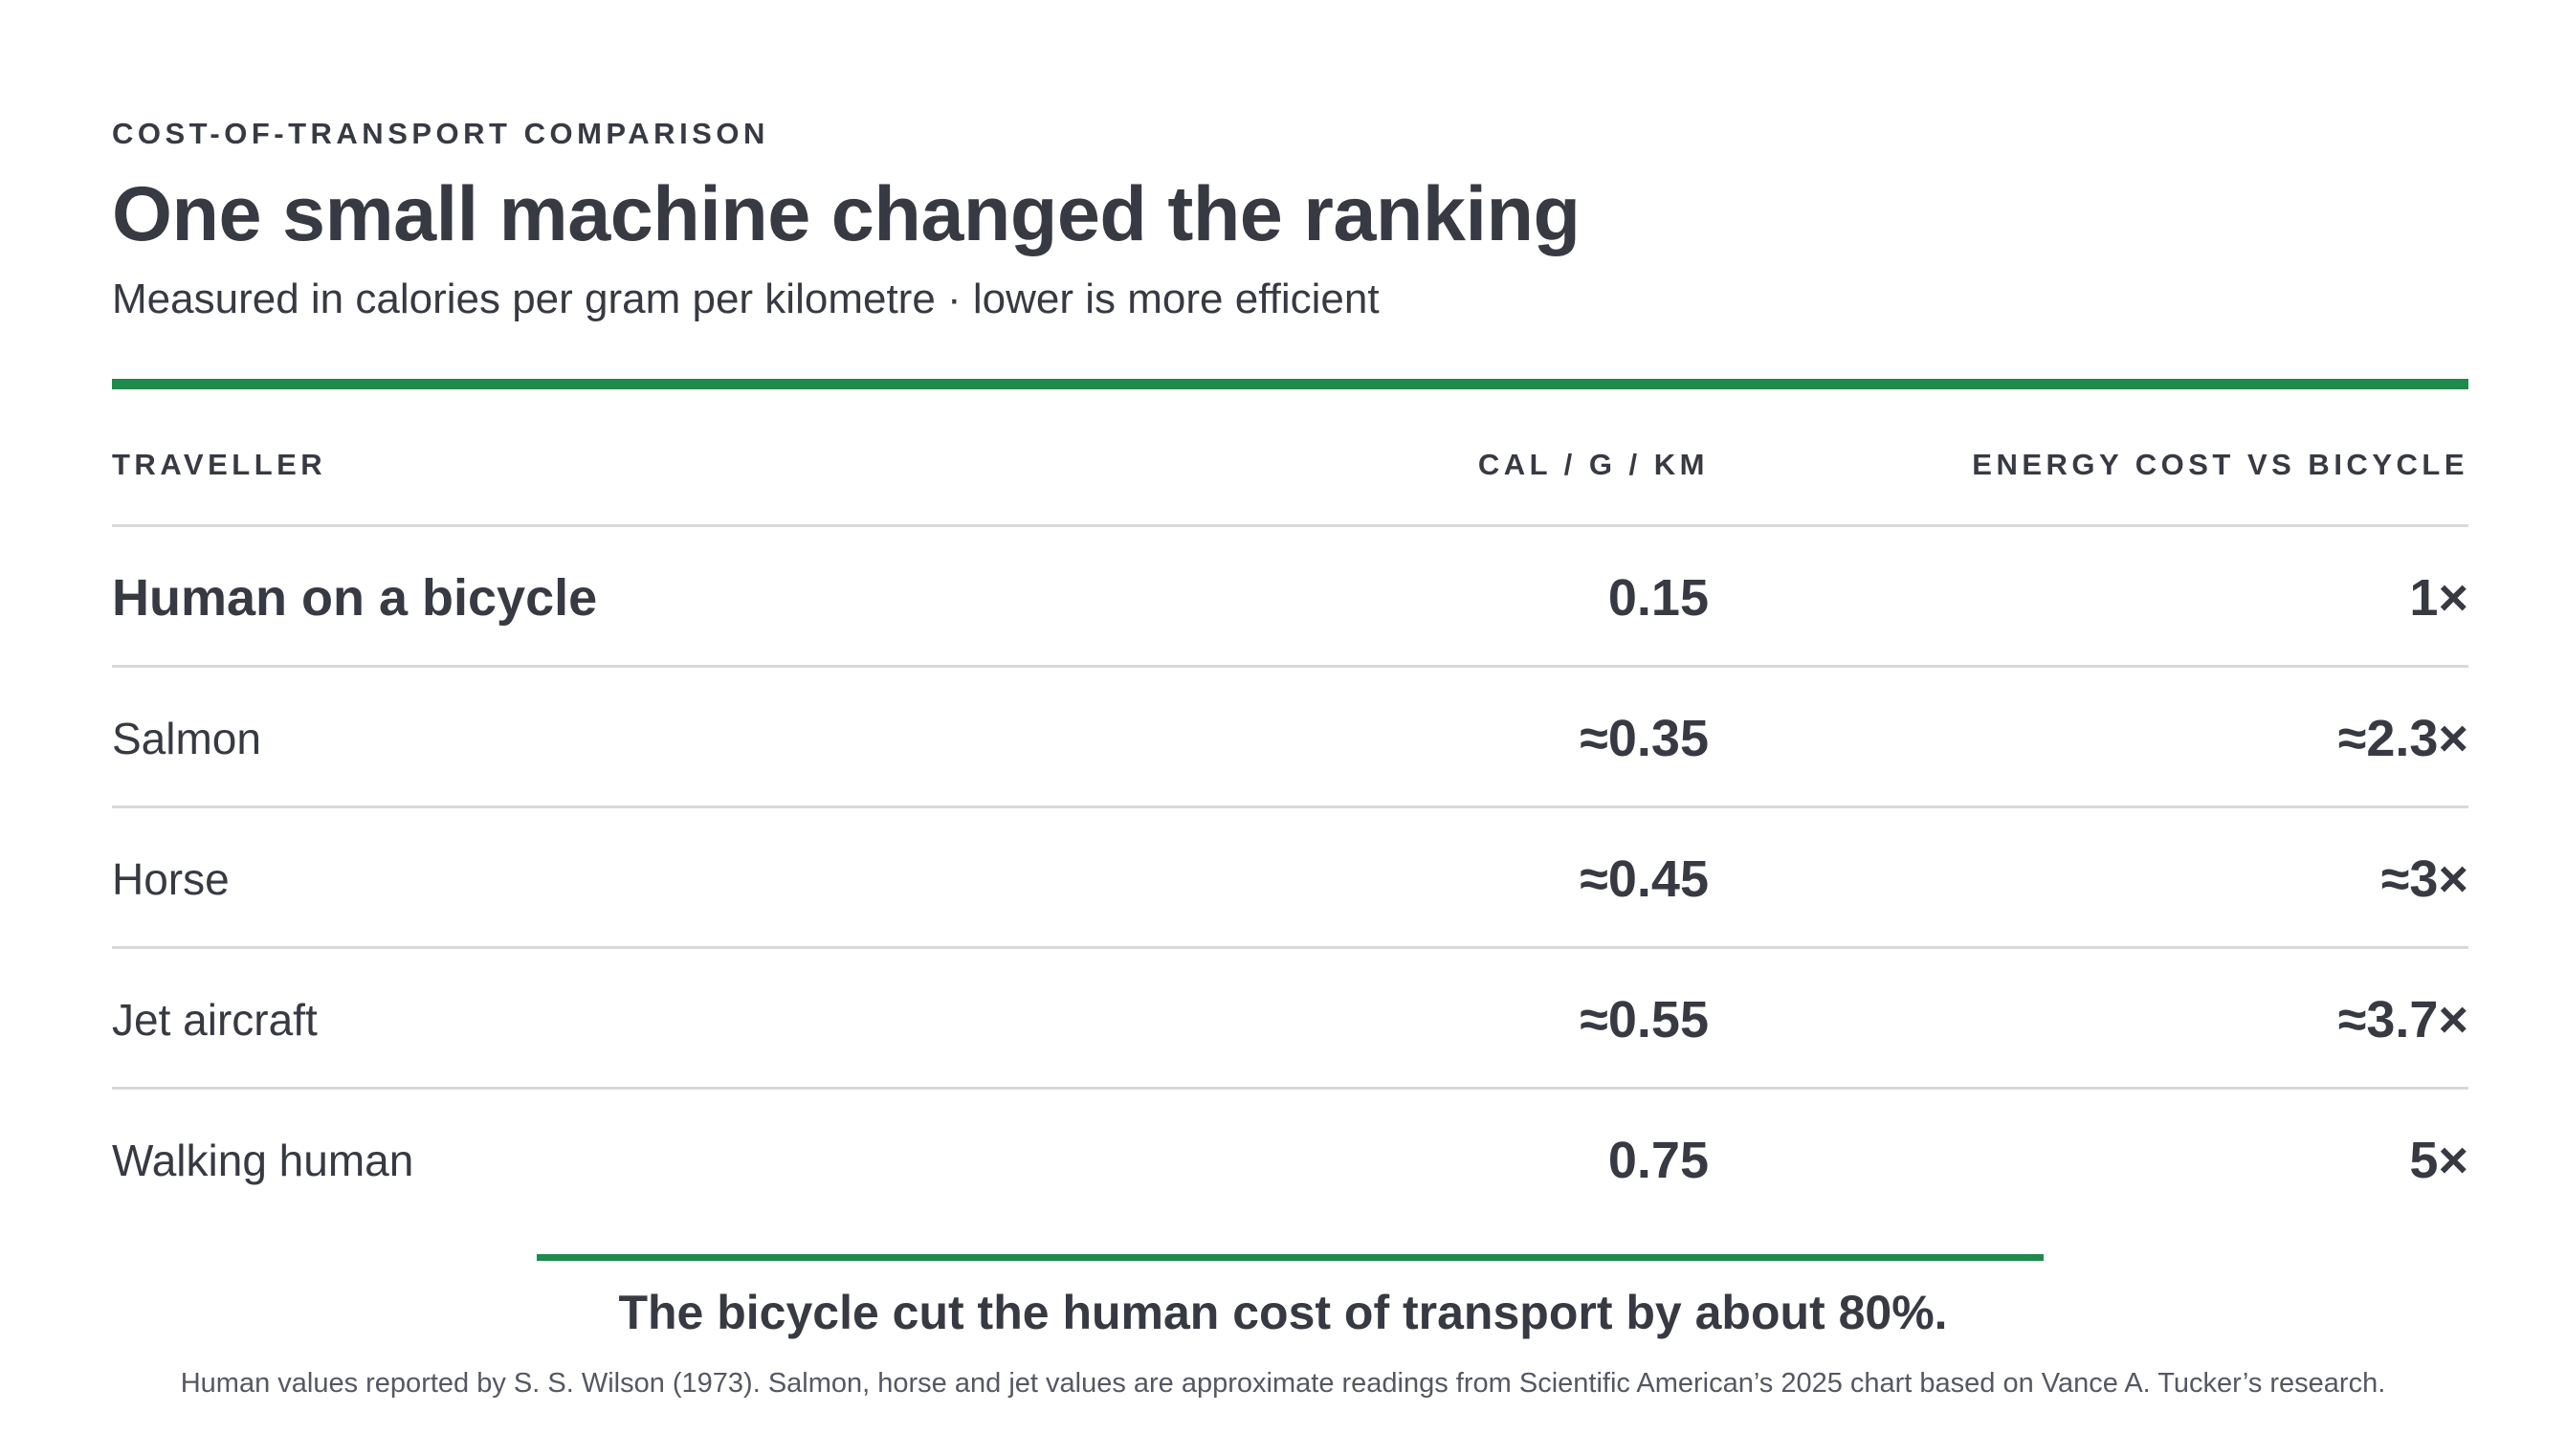 Image resolution: width=2566 pixels, height=1456 pixels. Describe the element at coordinates (2402, 1019) in the screenshot. I see `vs-bicycle-value: ≈3.7×` at that location.